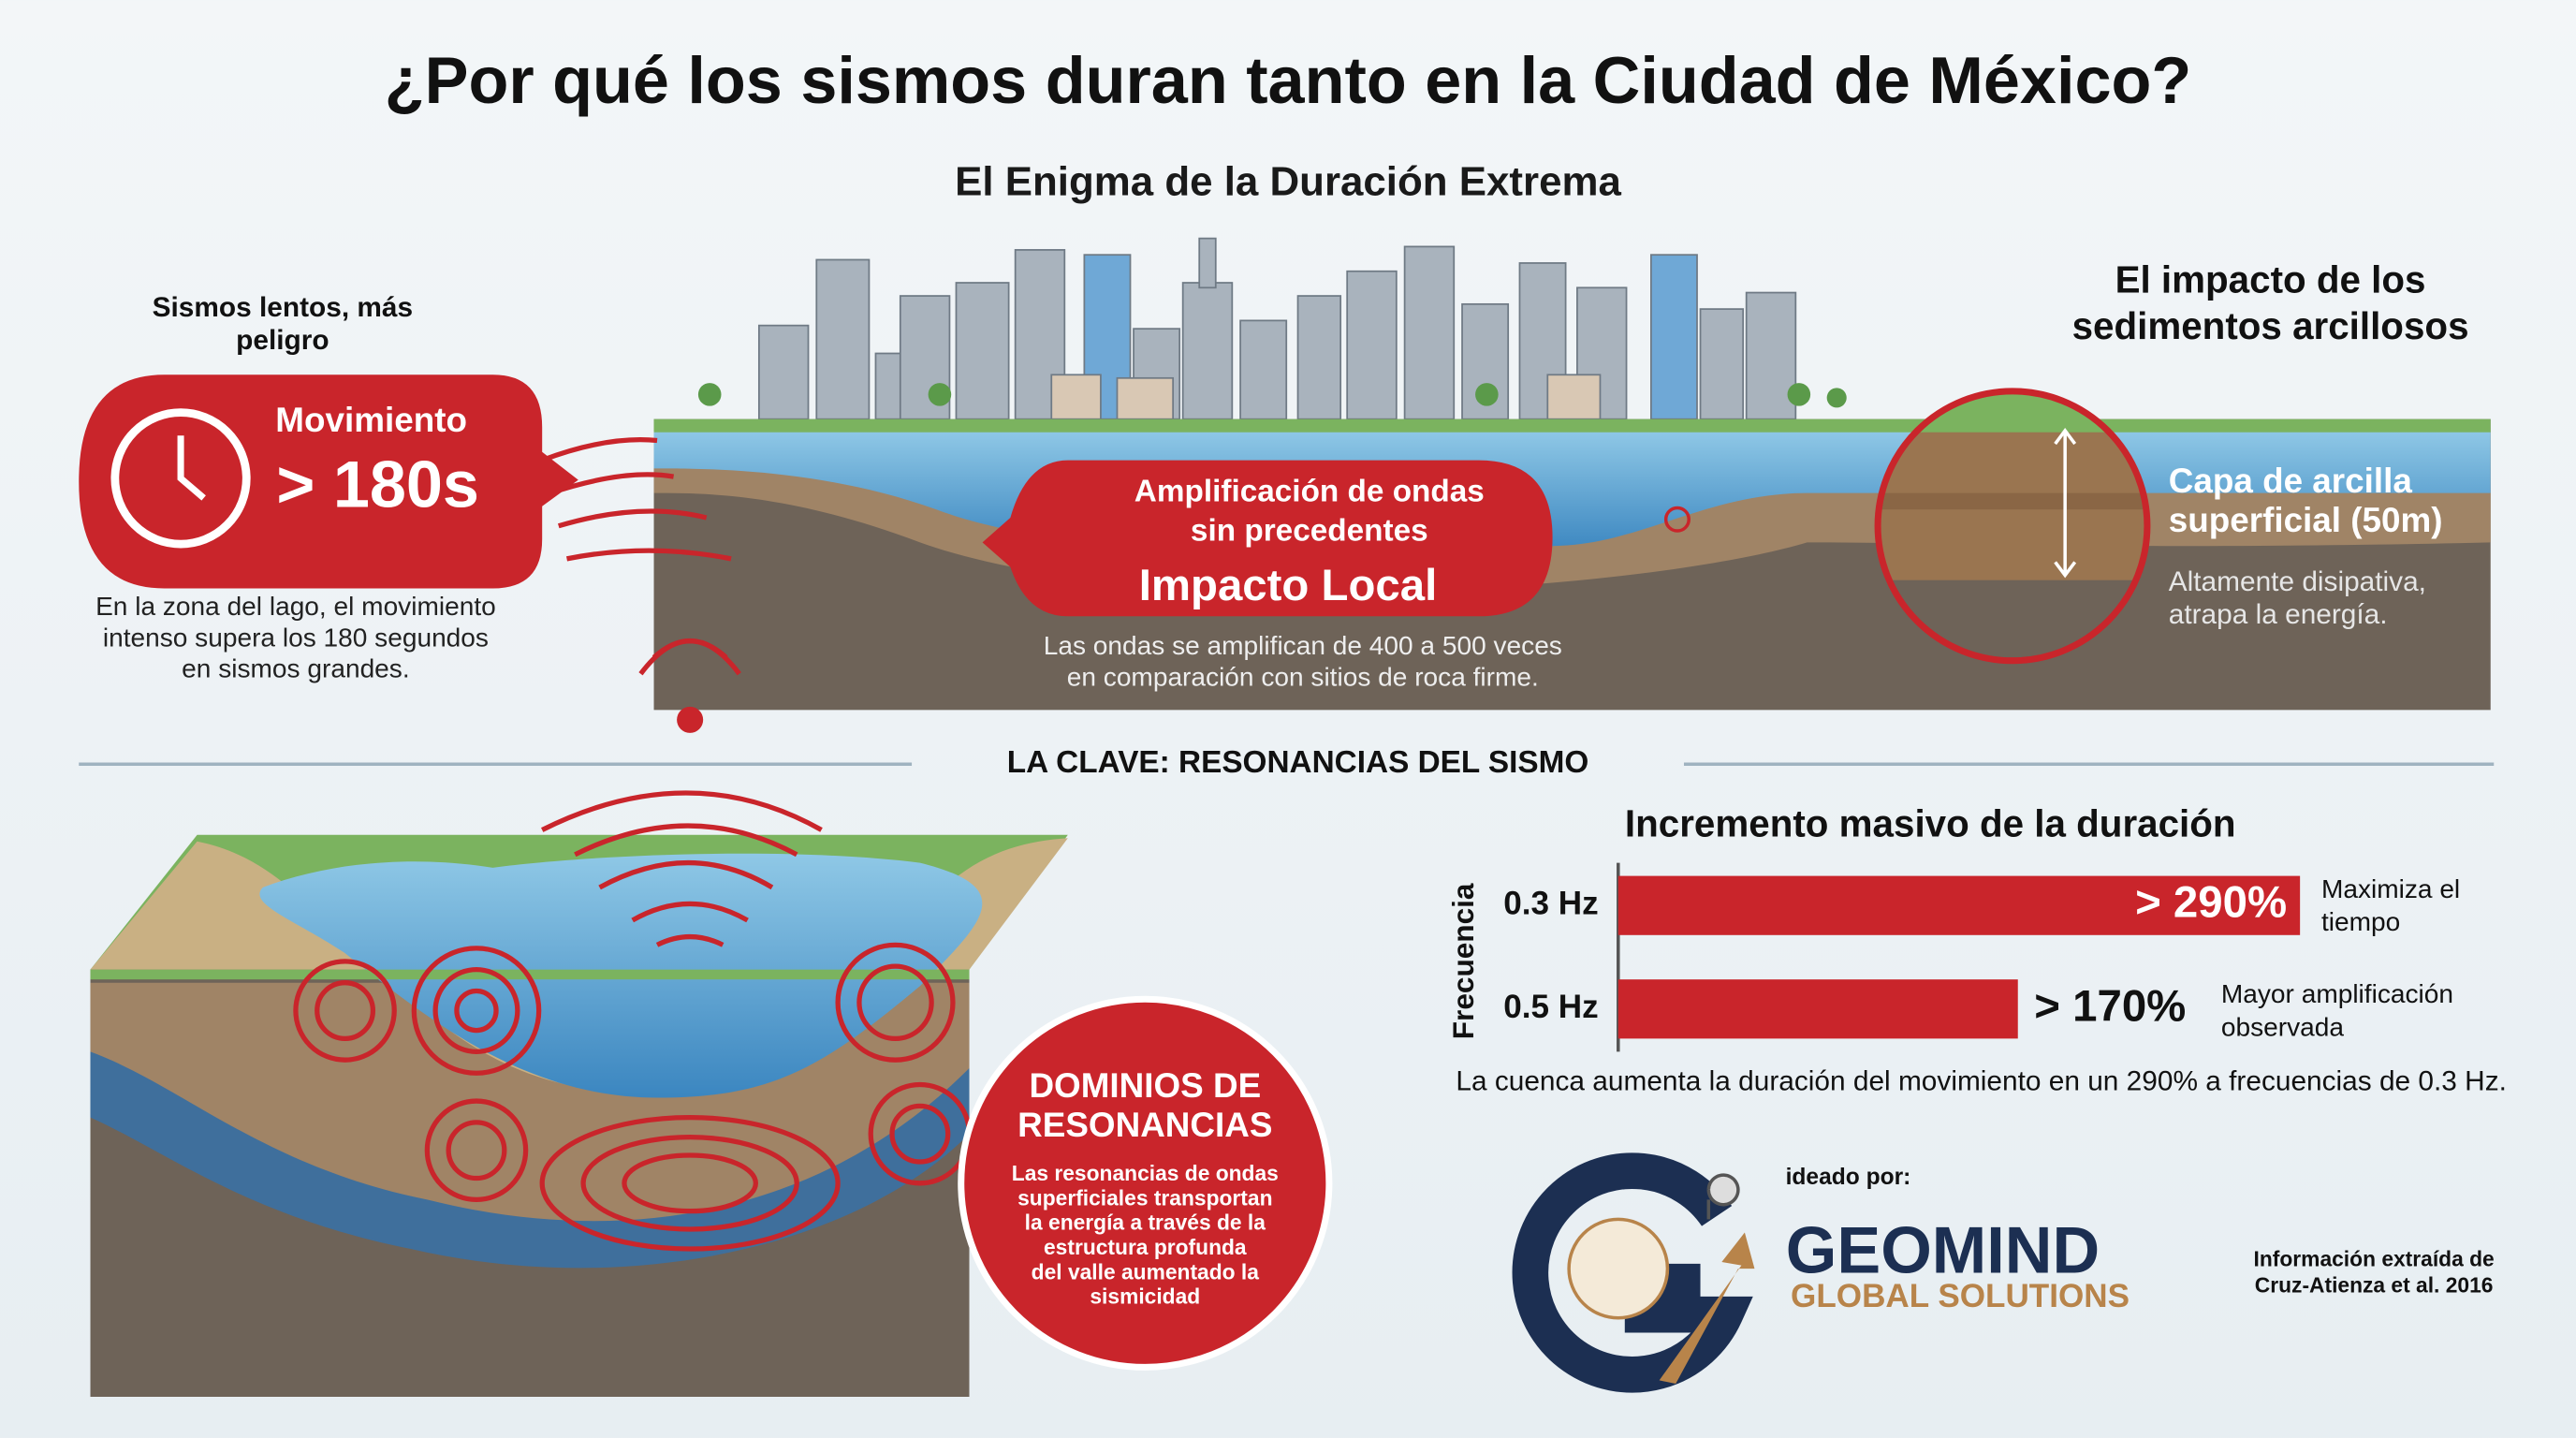 This screenshot has height=1438, width=2576. What do you see at coordinates (1145, 1173) in the screenshot?
I see `resonance-text: Las resonancias de ondas` at bounding box center [1145, 1173].